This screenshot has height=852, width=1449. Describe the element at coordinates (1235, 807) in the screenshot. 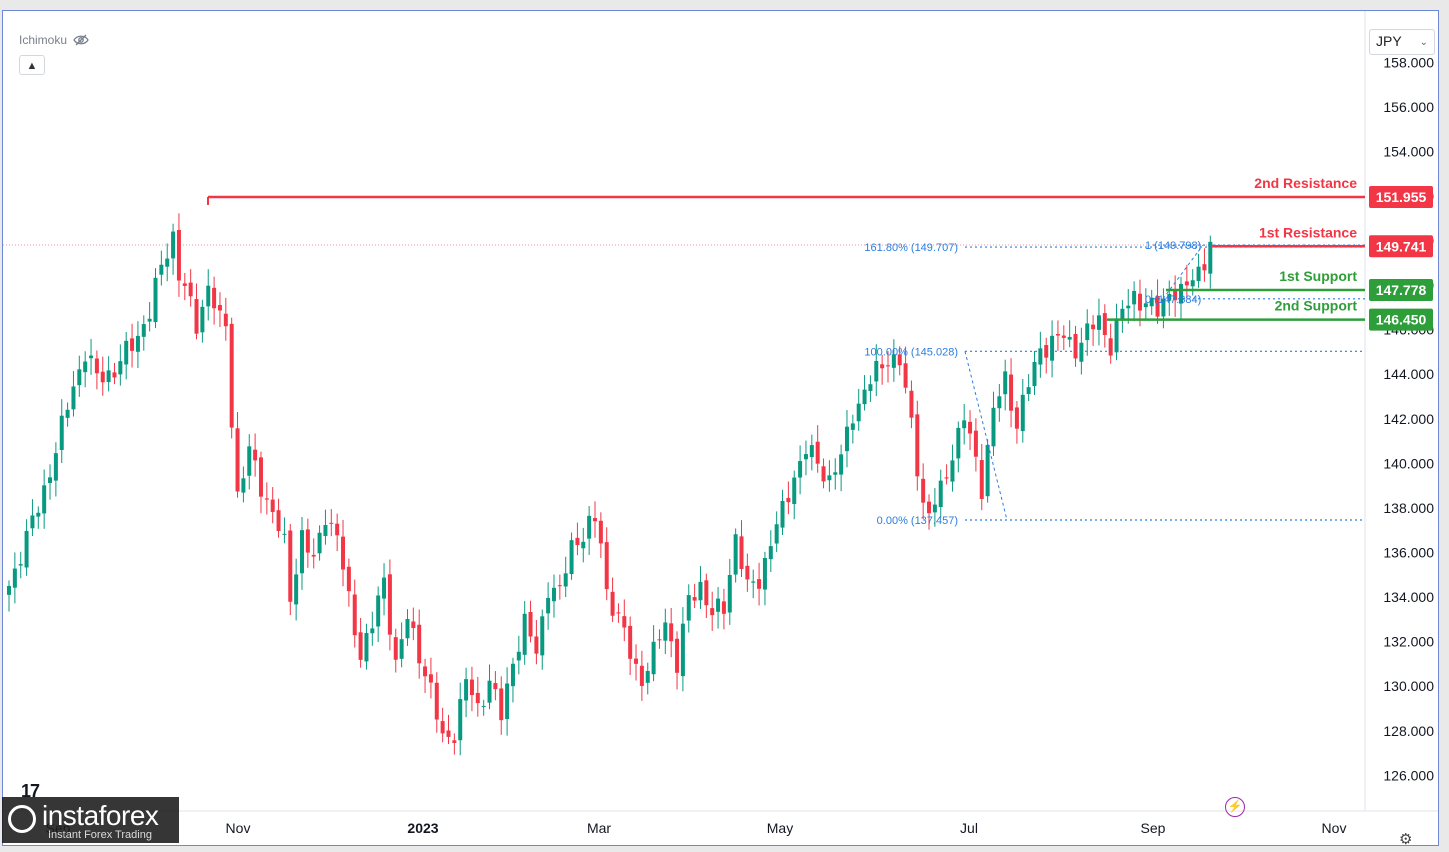

I see `lightning-icon: ⚡` at that location.